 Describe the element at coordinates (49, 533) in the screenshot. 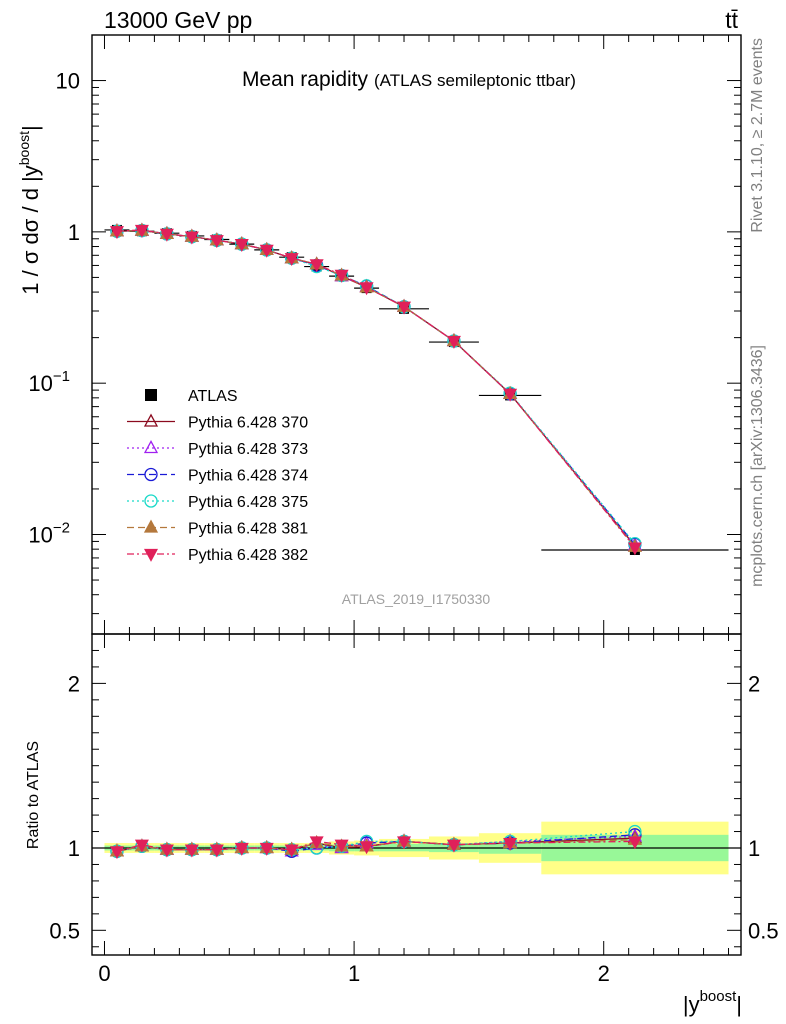

I see `main-y-tick-label: 10⁻²` at that location.